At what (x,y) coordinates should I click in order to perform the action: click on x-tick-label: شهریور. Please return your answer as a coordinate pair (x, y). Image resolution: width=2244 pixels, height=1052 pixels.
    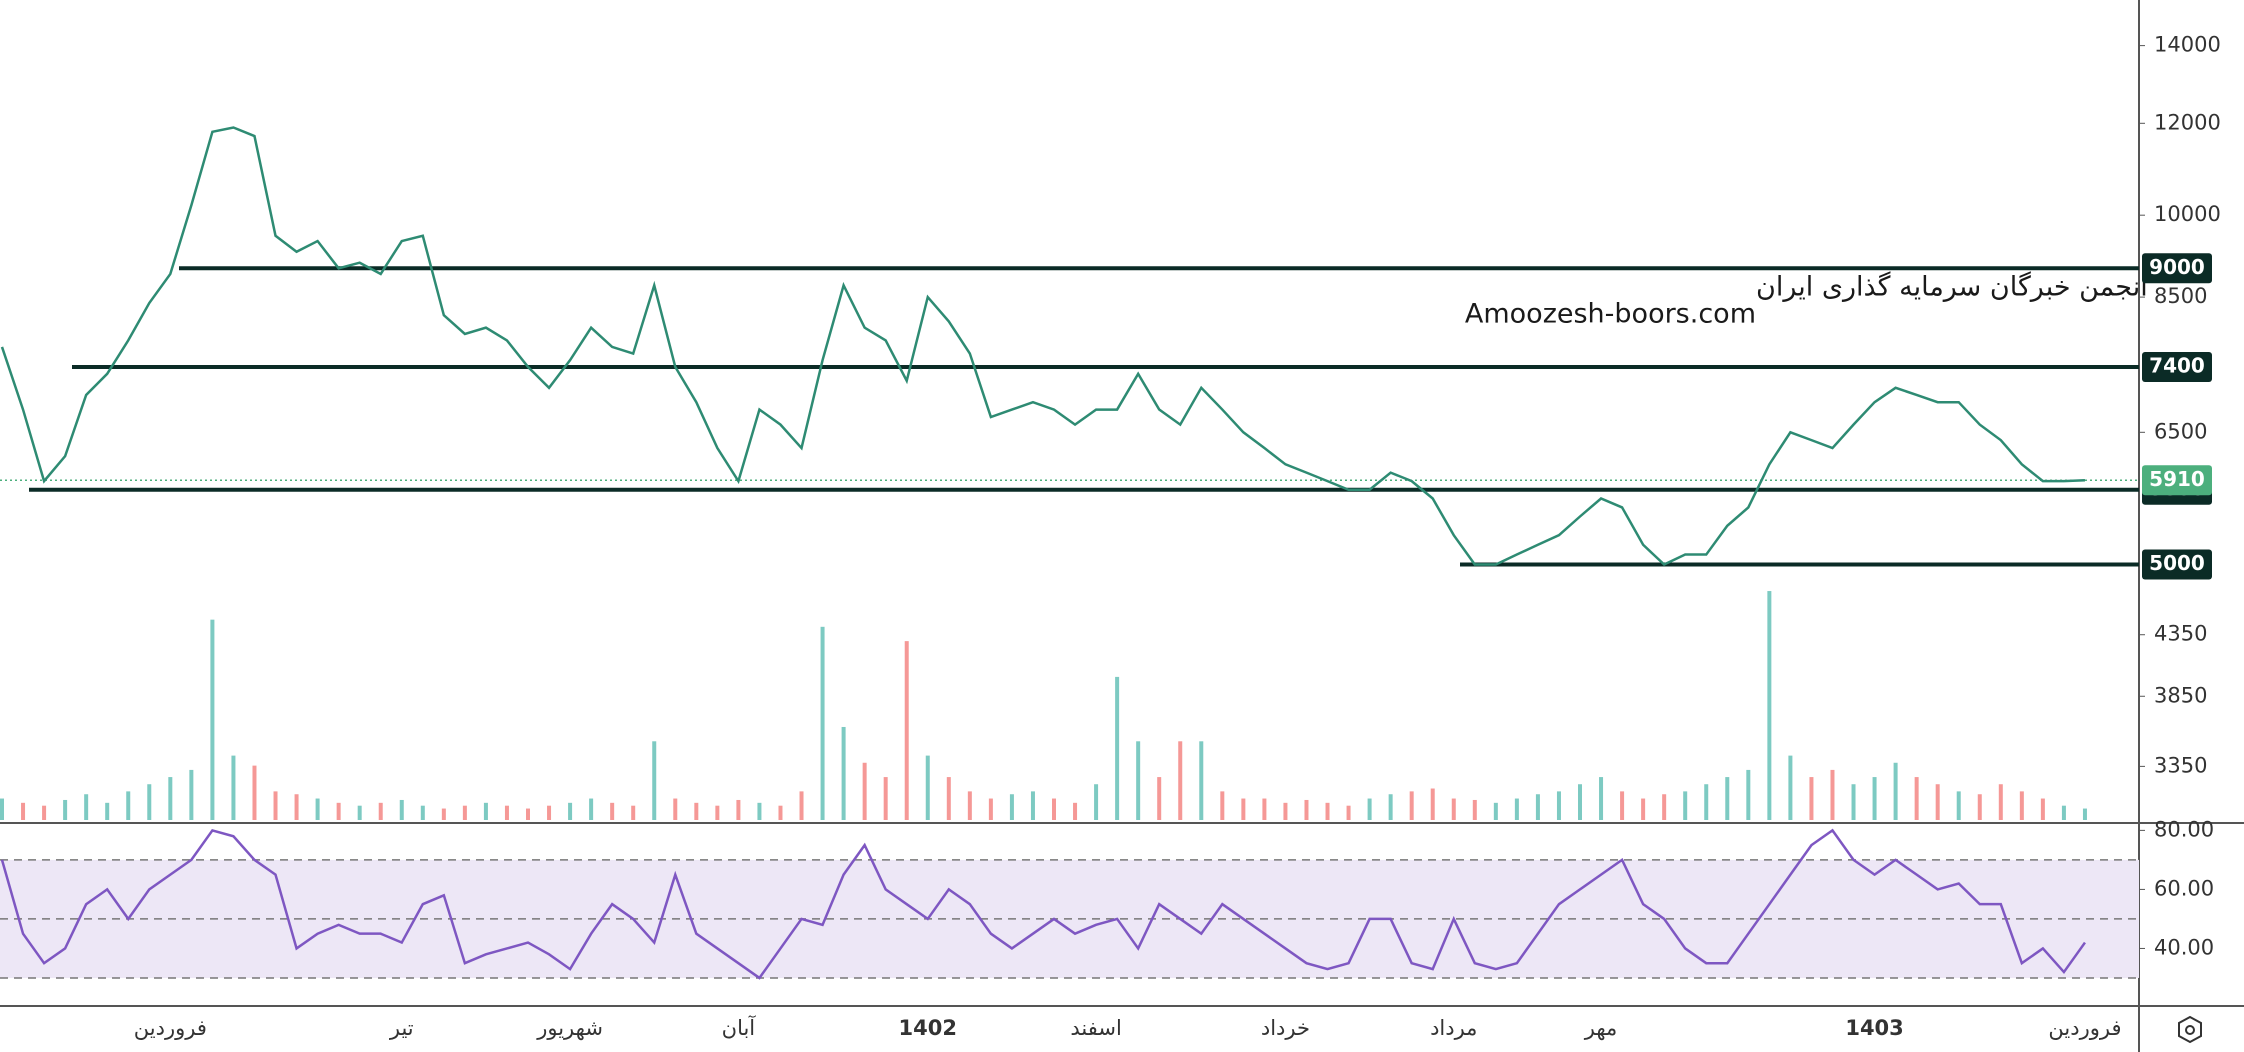
    Looking at the image, I should click on (569, 1028).